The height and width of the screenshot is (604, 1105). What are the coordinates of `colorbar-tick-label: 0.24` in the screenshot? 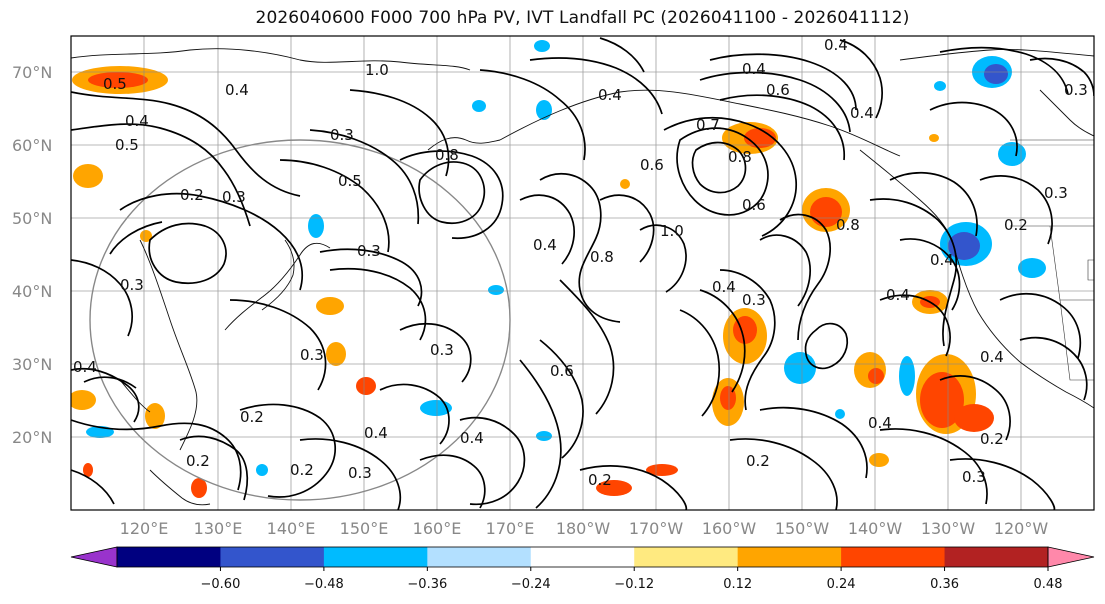 It's located at (841, 584).